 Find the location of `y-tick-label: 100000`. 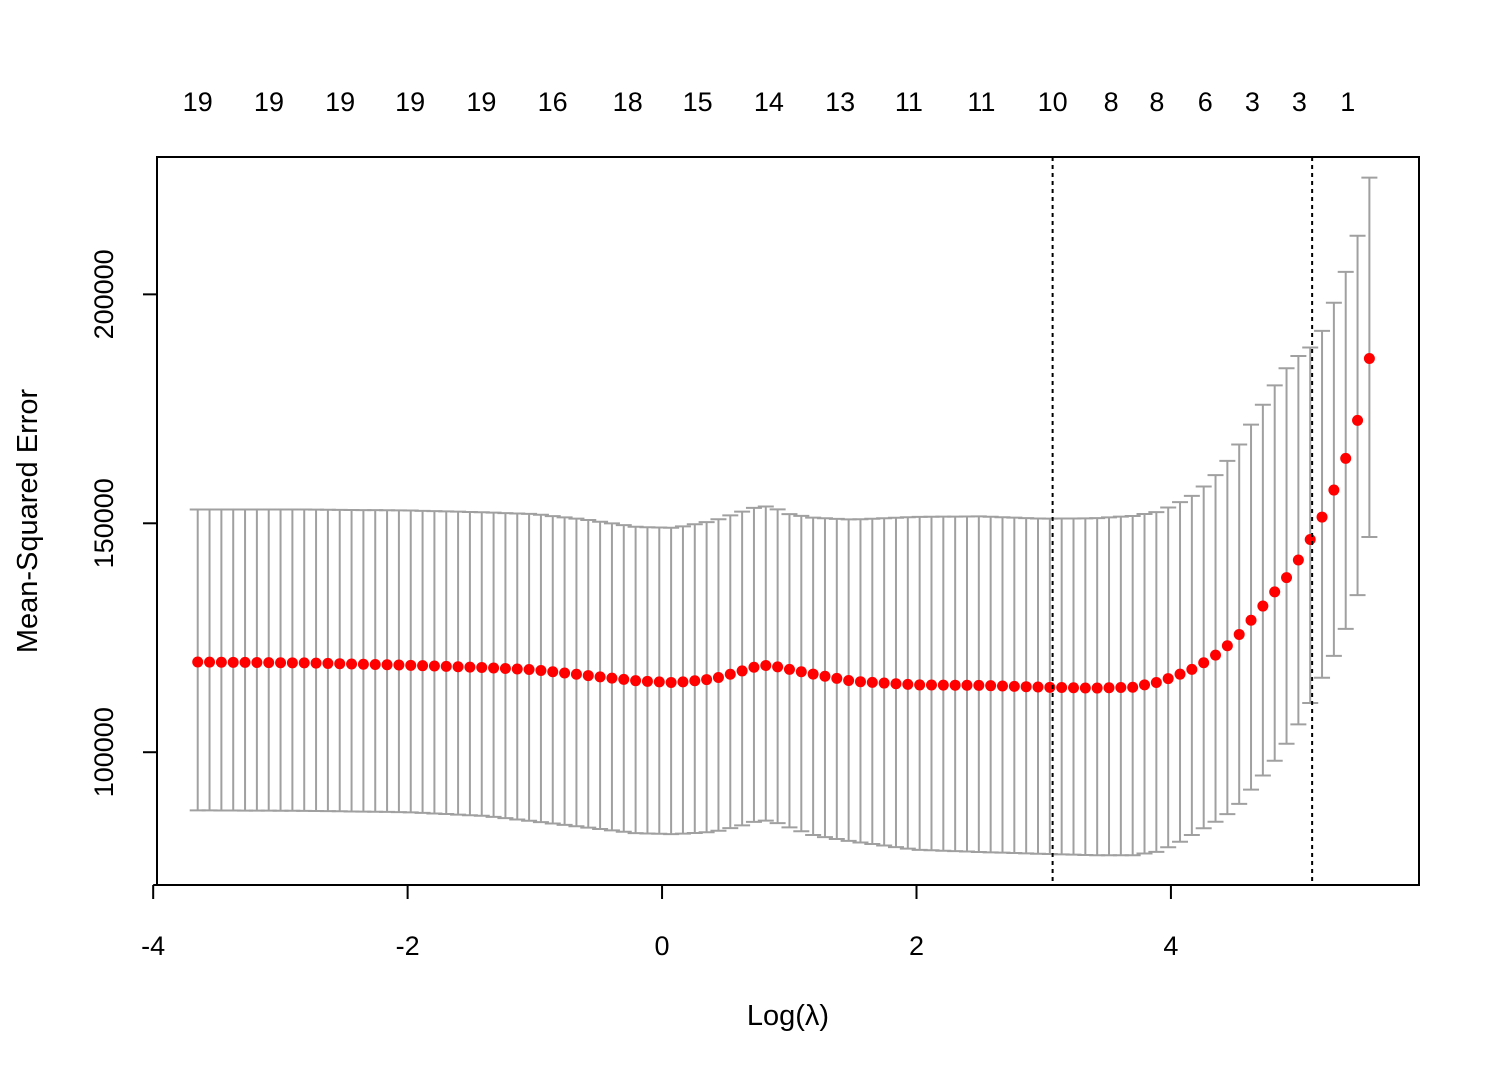

y-tick-label: 100000 is located at coordinates (104, 752).